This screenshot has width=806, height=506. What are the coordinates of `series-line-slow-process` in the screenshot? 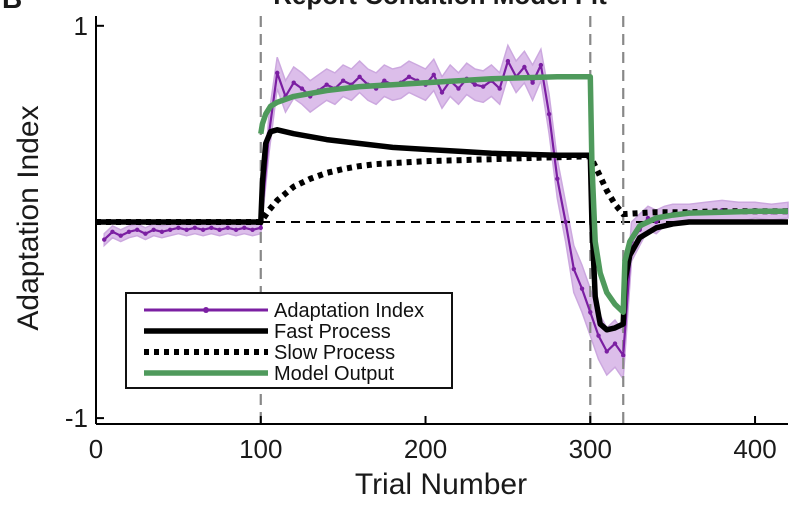 It's located at (442, 189).